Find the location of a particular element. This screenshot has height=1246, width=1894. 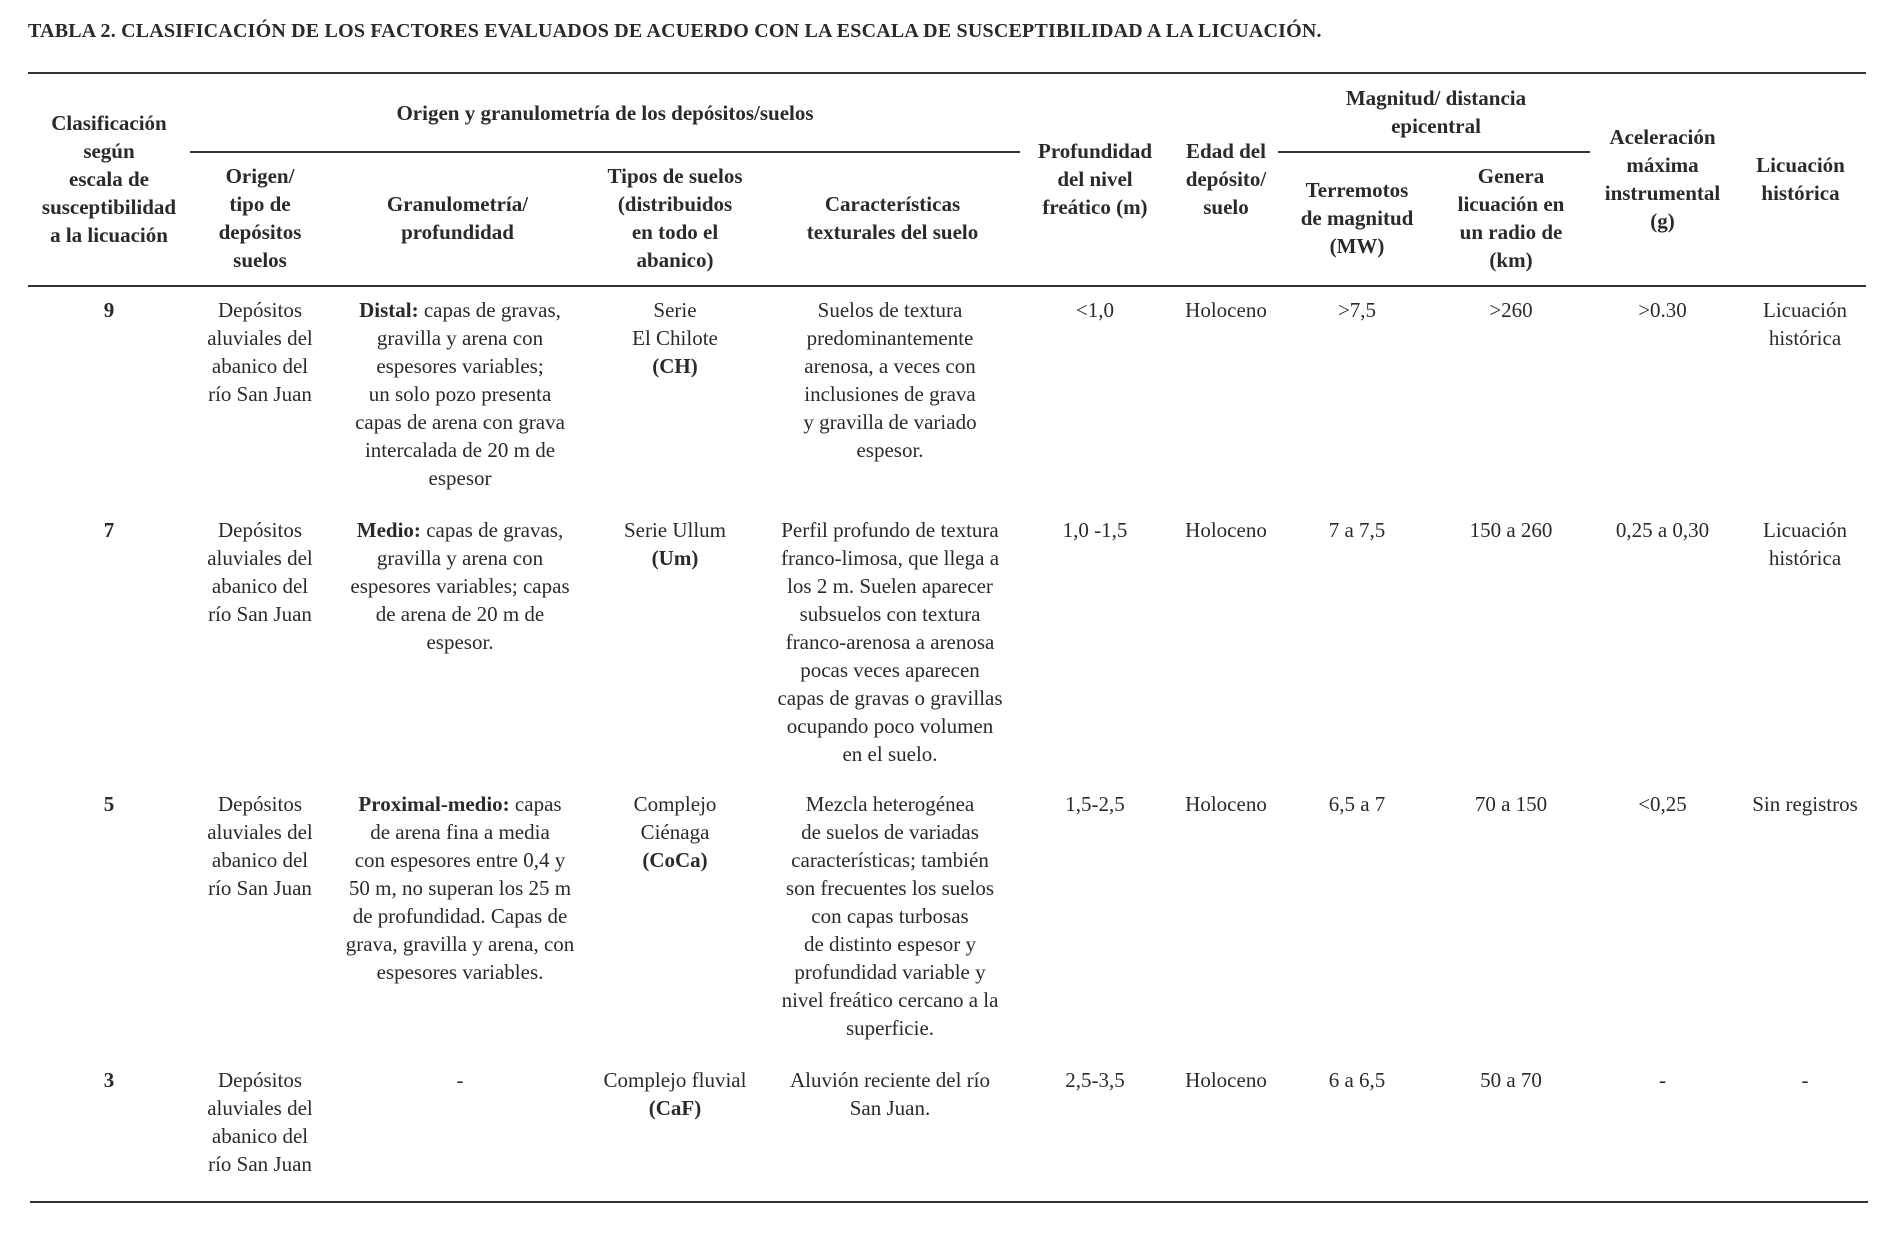

zone-label: Medio: is located at coordinates (388, 530).